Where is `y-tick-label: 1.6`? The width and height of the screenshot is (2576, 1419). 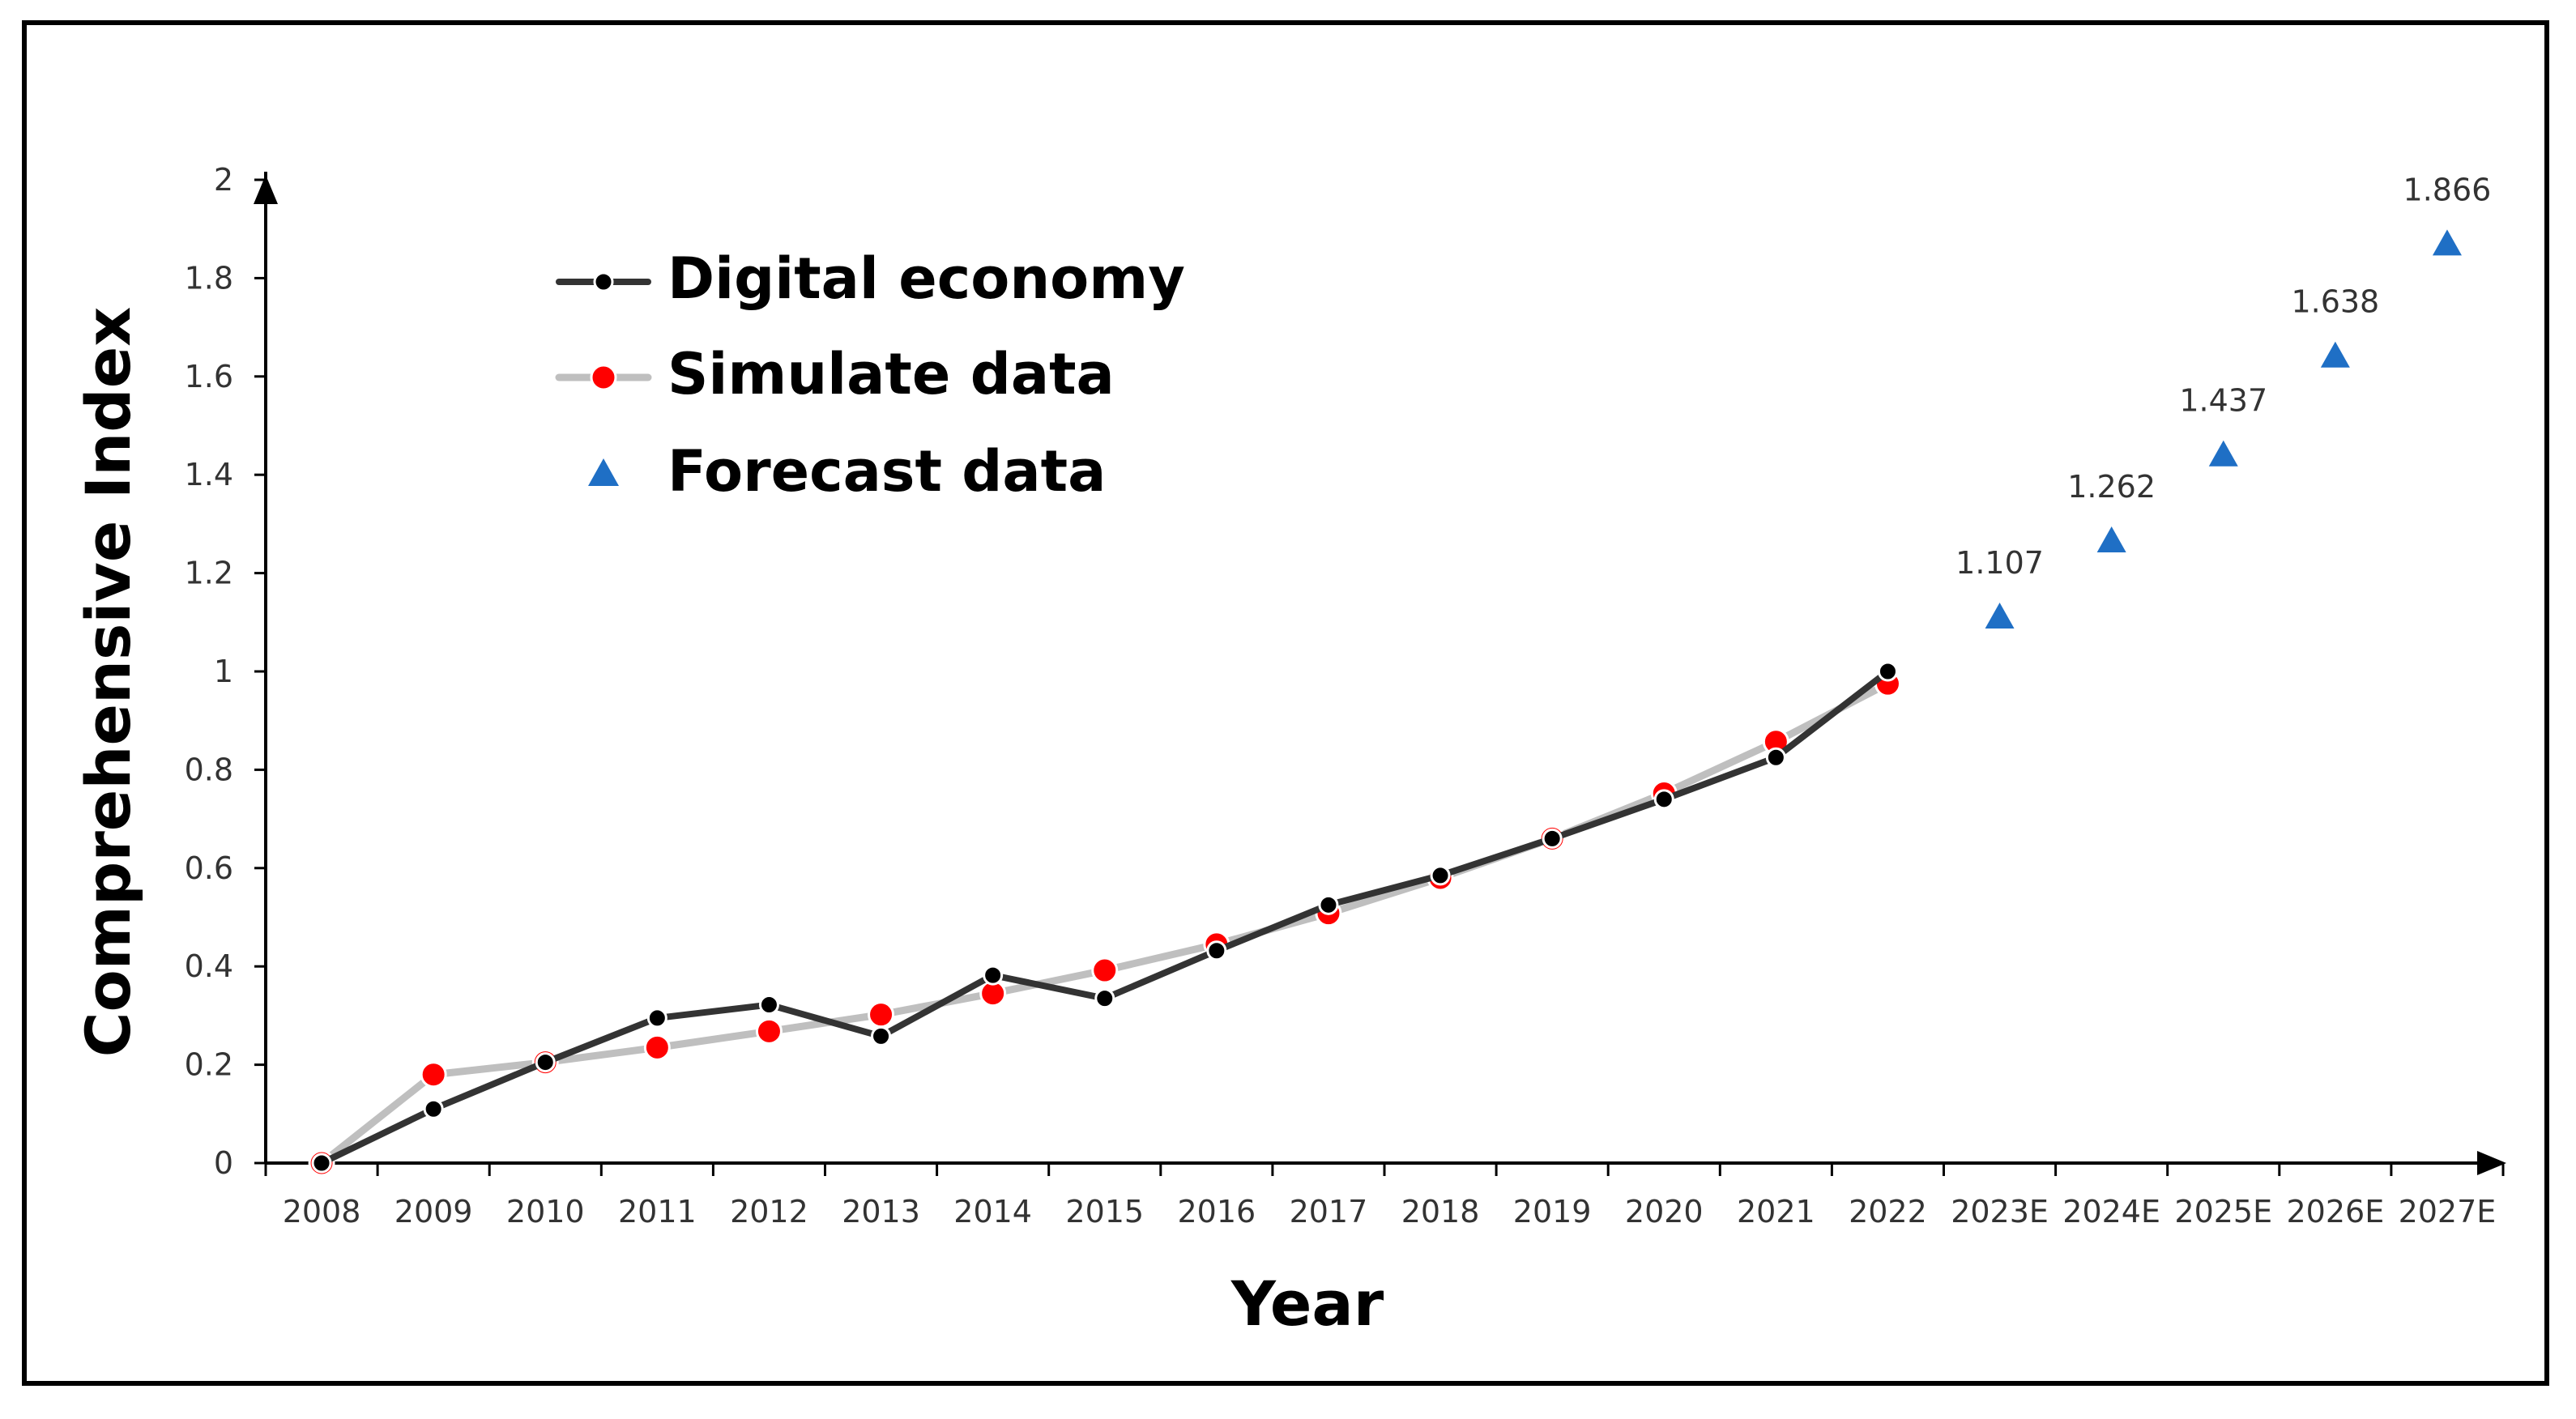 y-tick-label: 1.6 is located at coordinates (209, 376).